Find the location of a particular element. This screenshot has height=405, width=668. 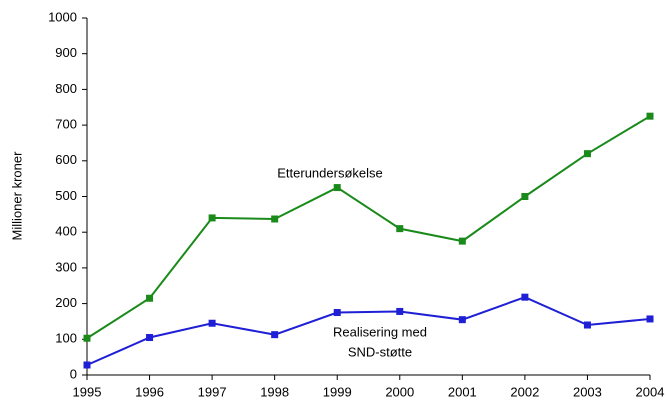

annotation: Realisering med is located at coordinates (380, 331).